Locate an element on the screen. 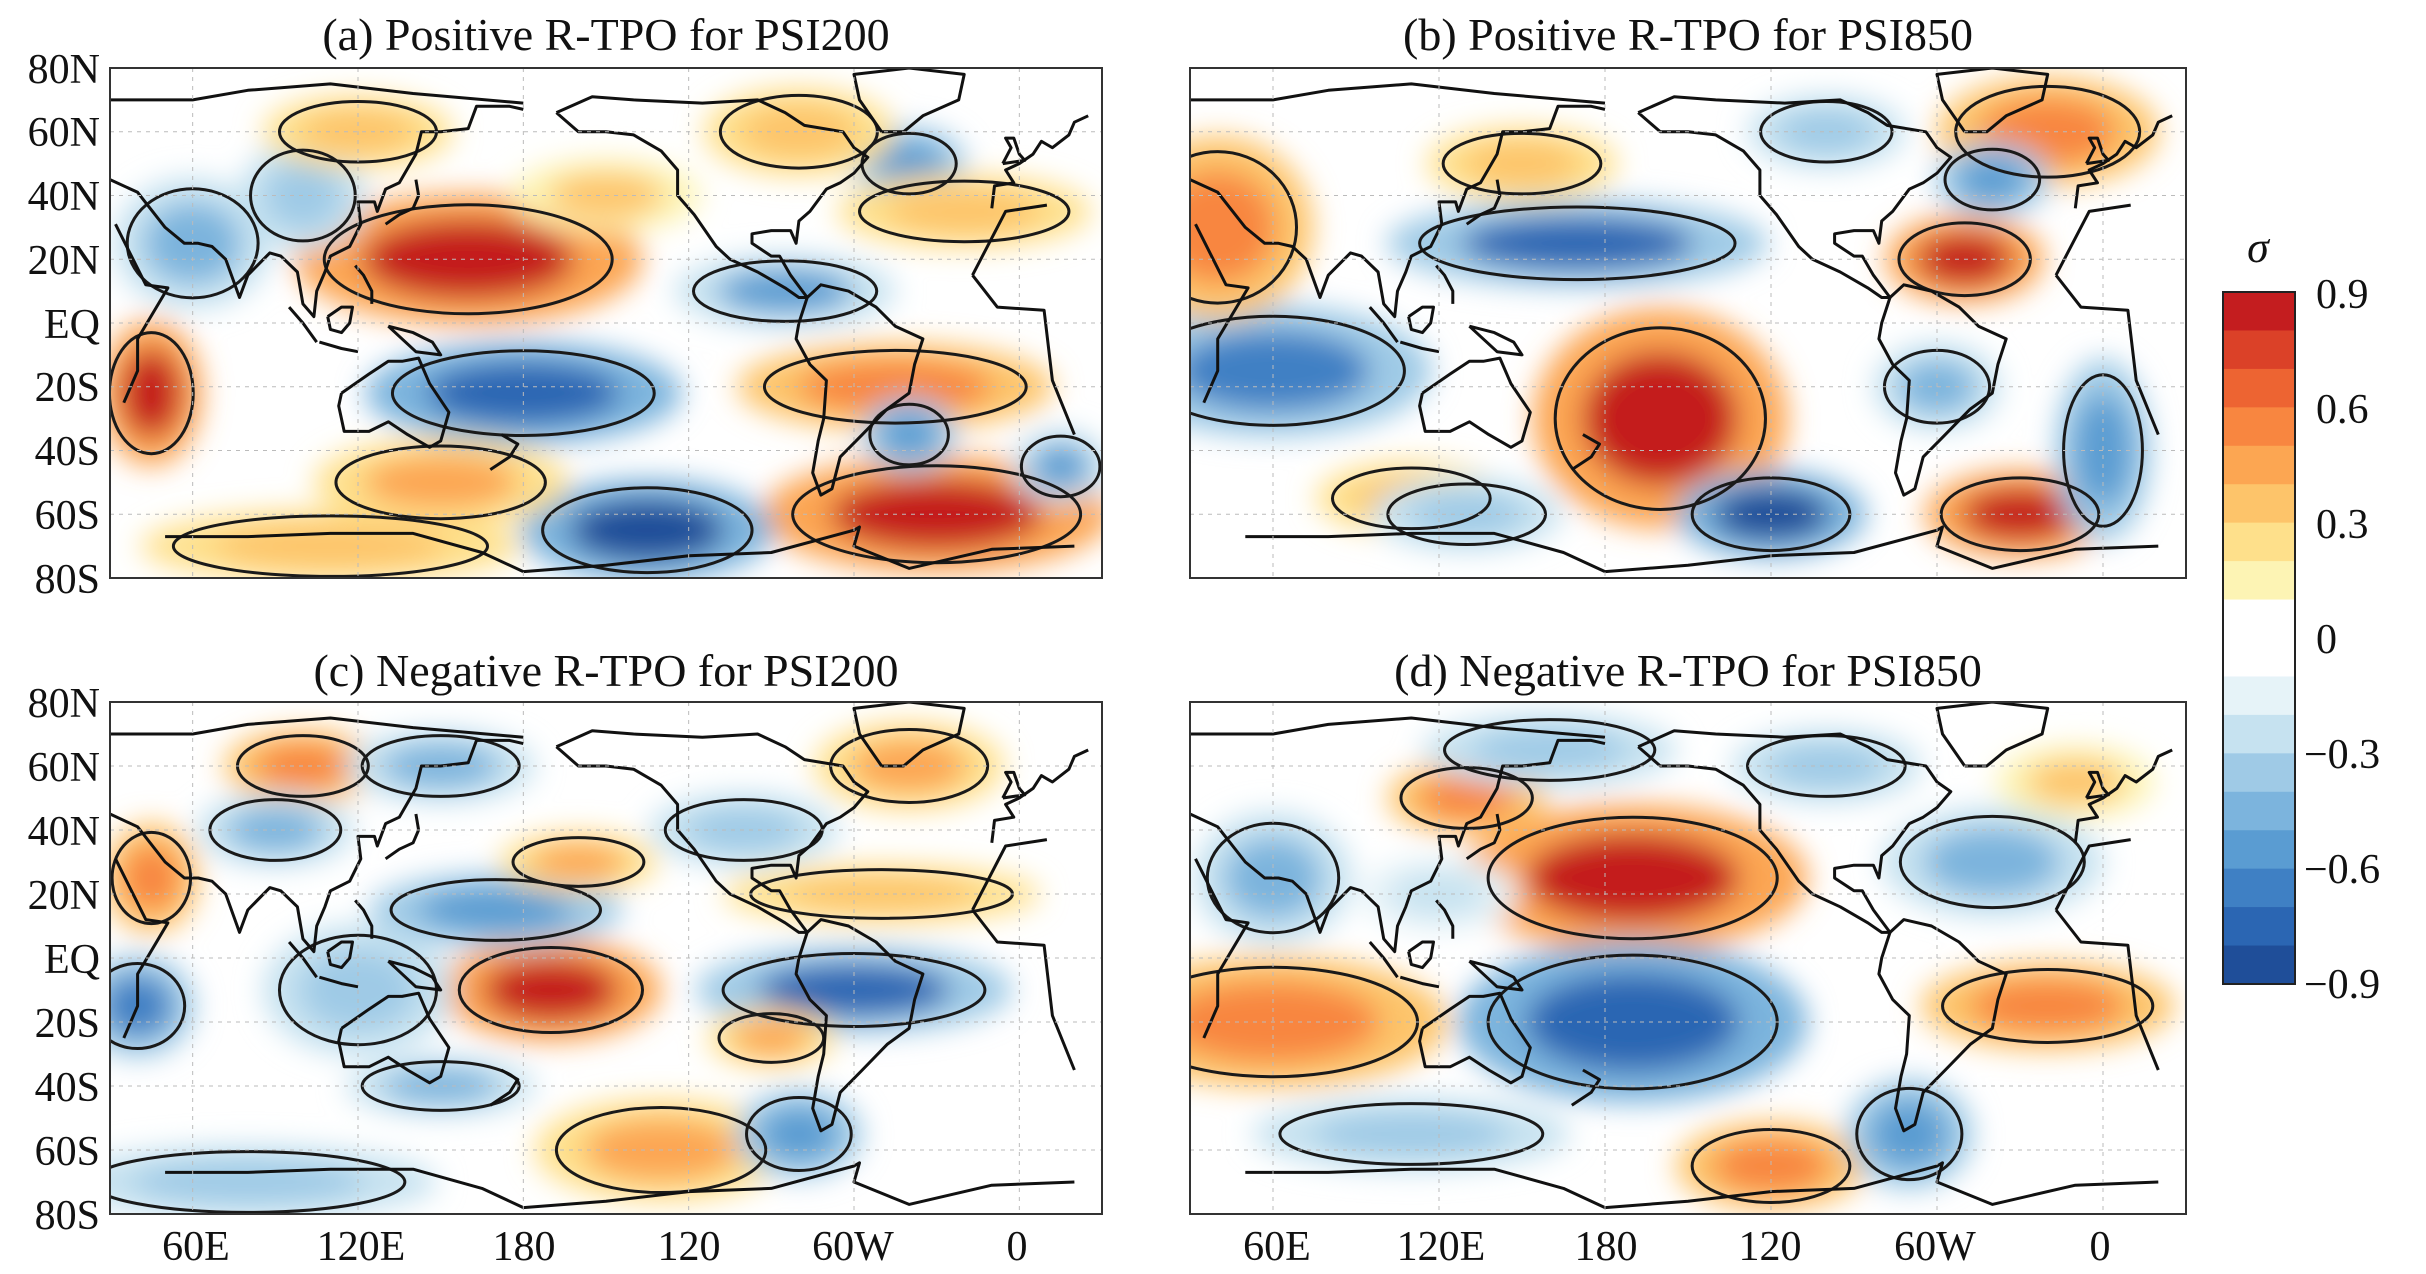 The width and height of the screenshot is (2426, 1274). panel-b-title: (b) Positive R-TPO for PSI850 is located at coordinates (1688, 34).